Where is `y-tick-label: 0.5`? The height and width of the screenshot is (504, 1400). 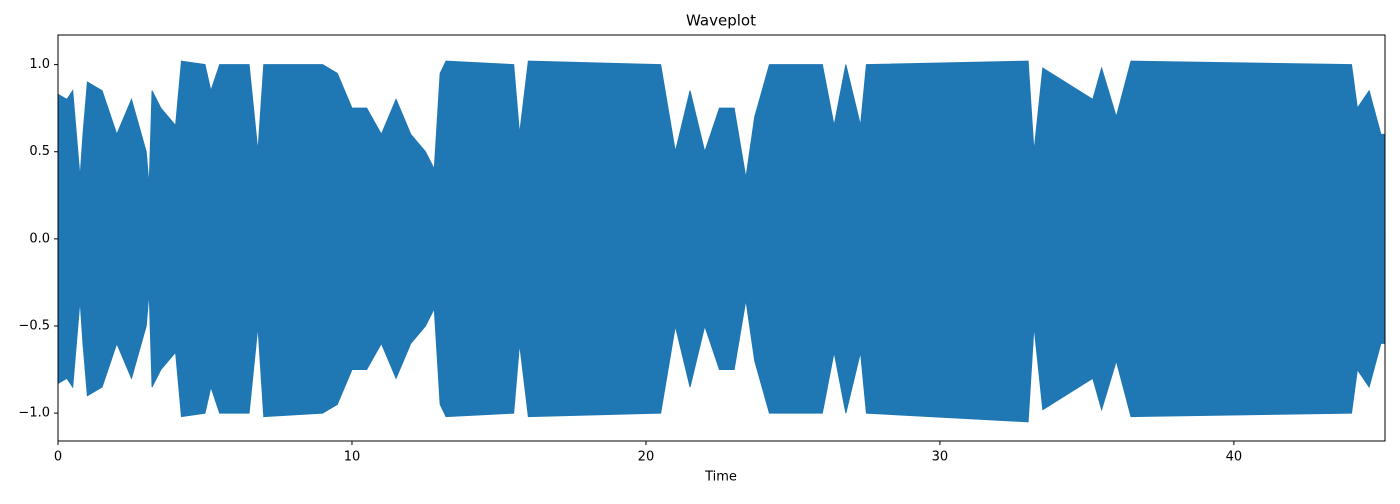 y-tick-label: 0.5 is located at coordinates (39, 151).